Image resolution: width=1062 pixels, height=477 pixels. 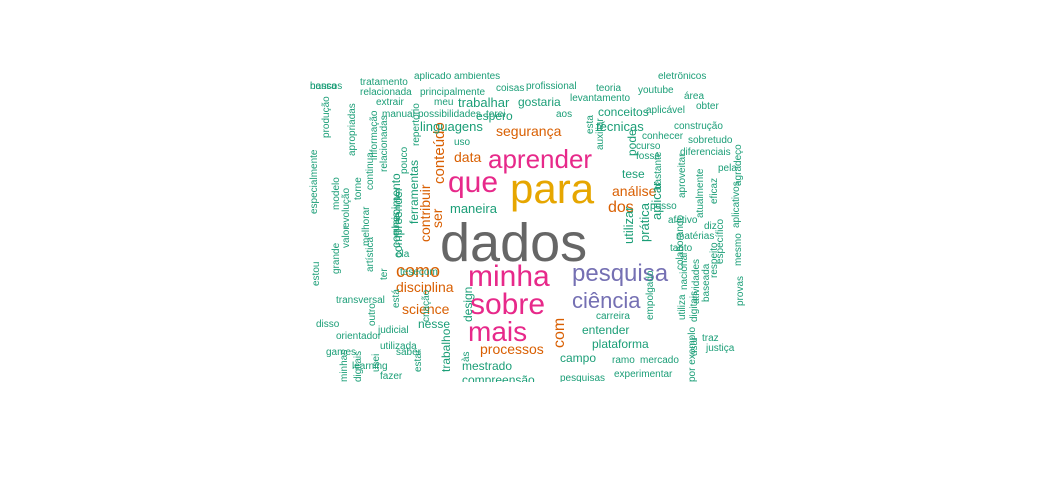 What do you see at coordinates (539, 102) in the screenshot?
I see `word-25: gostaria` at bounding box center [539, 102].